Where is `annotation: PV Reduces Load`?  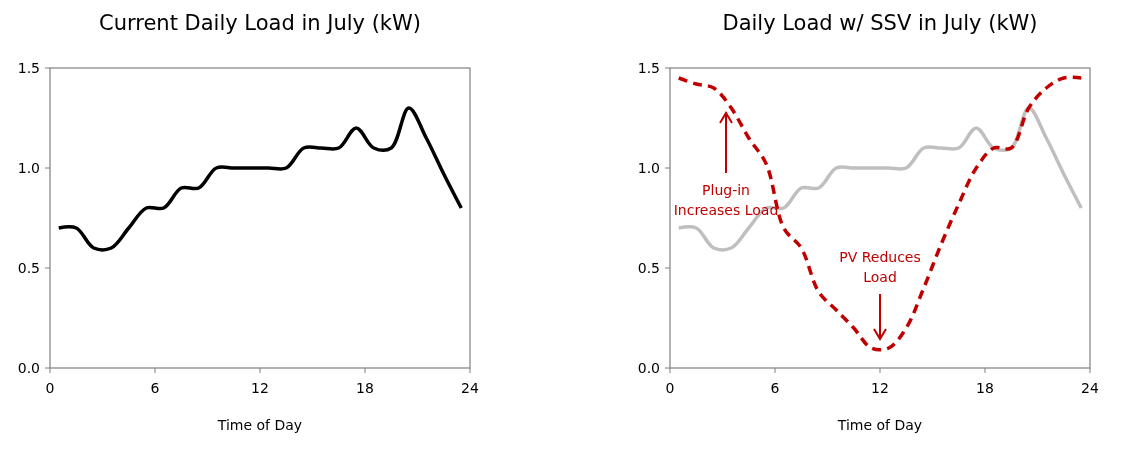
annotation: PV Reduces Load is located at coordinates (880, 267).